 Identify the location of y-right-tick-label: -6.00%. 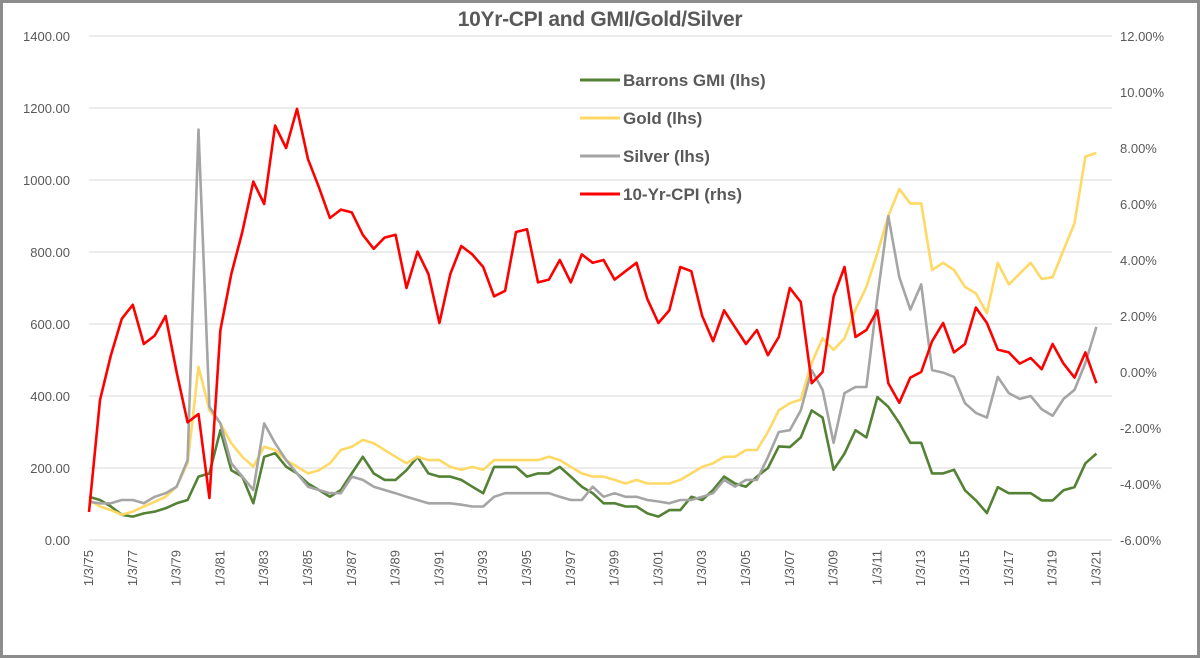
(1141, 540).